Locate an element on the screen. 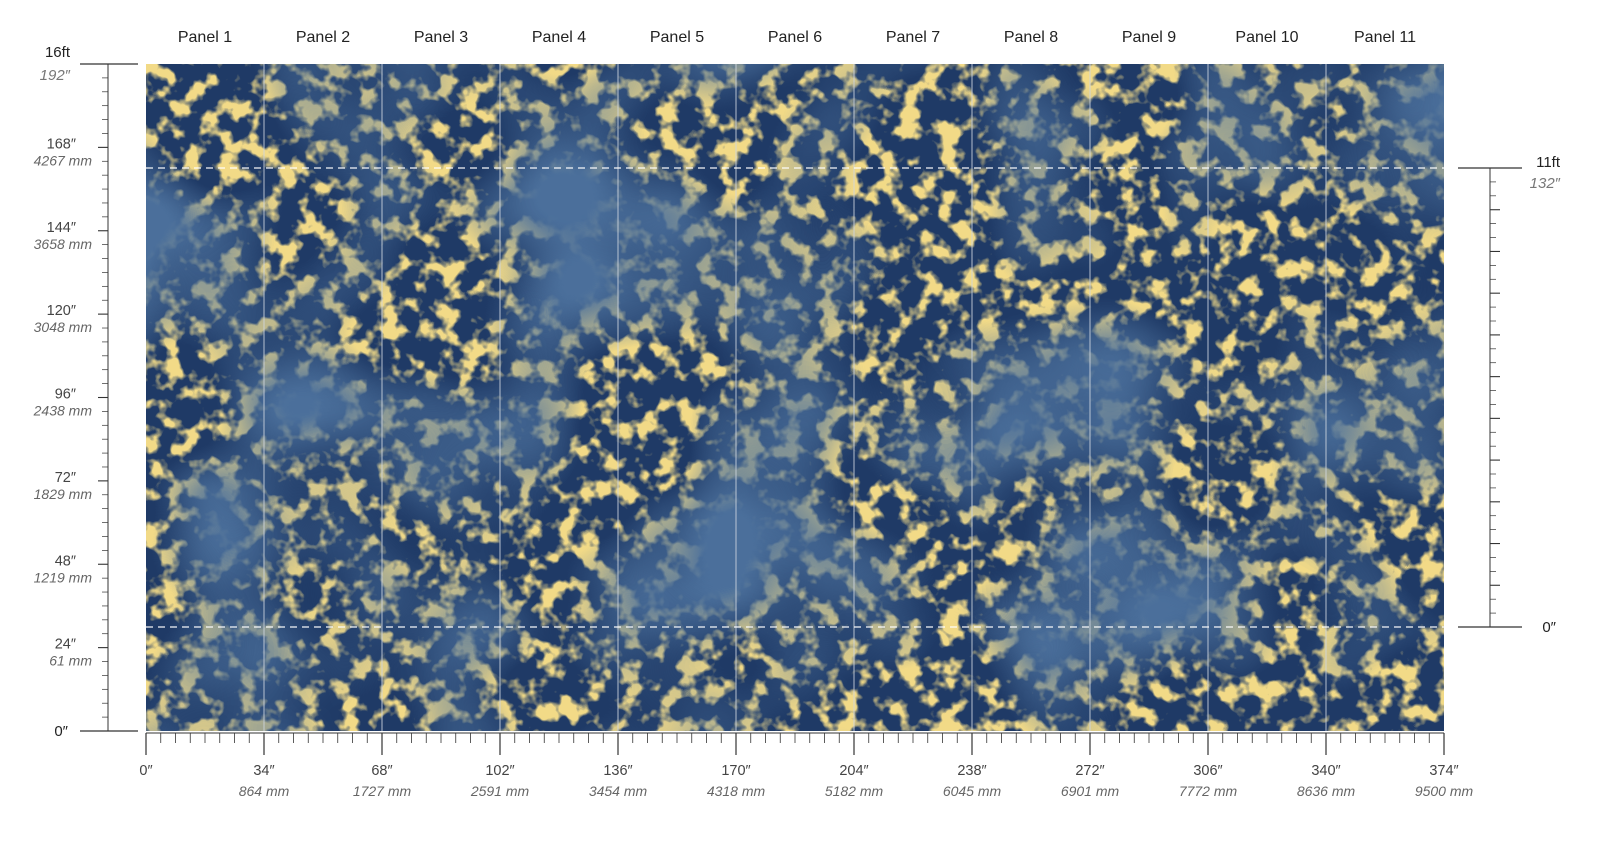 This screenshot has width=1607, height=845. x-tick-label-mm: 6045 mm is located at coordinates (972, 791).